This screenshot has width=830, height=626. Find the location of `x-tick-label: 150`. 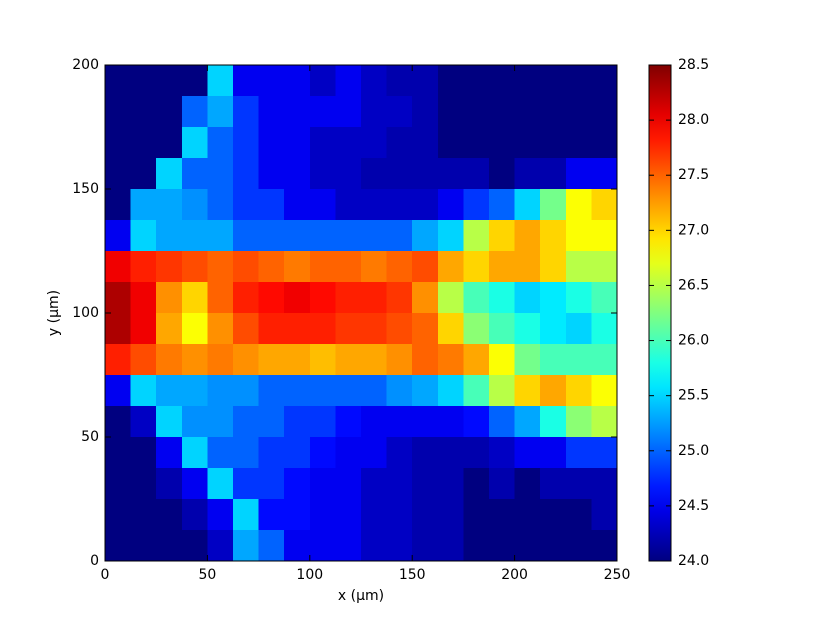

x-tick-label: 150 is located at coordinates (412, 575).